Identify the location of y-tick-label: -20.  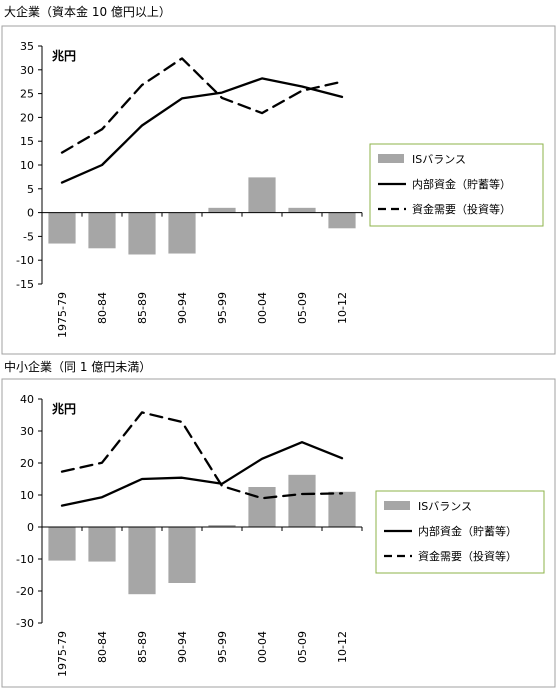
(25, 591).